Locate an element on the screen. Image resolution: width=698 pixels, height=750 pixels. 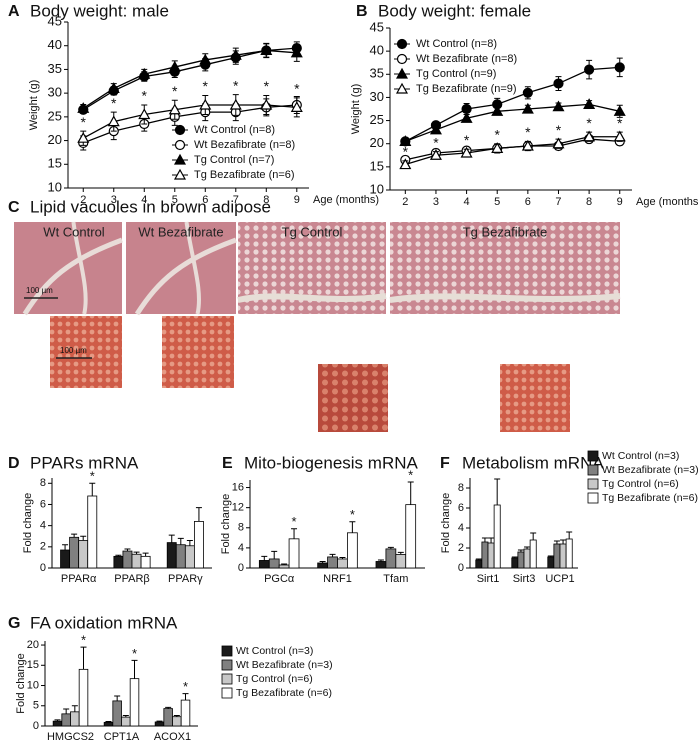
vessel is located at coordinates (72, 276).